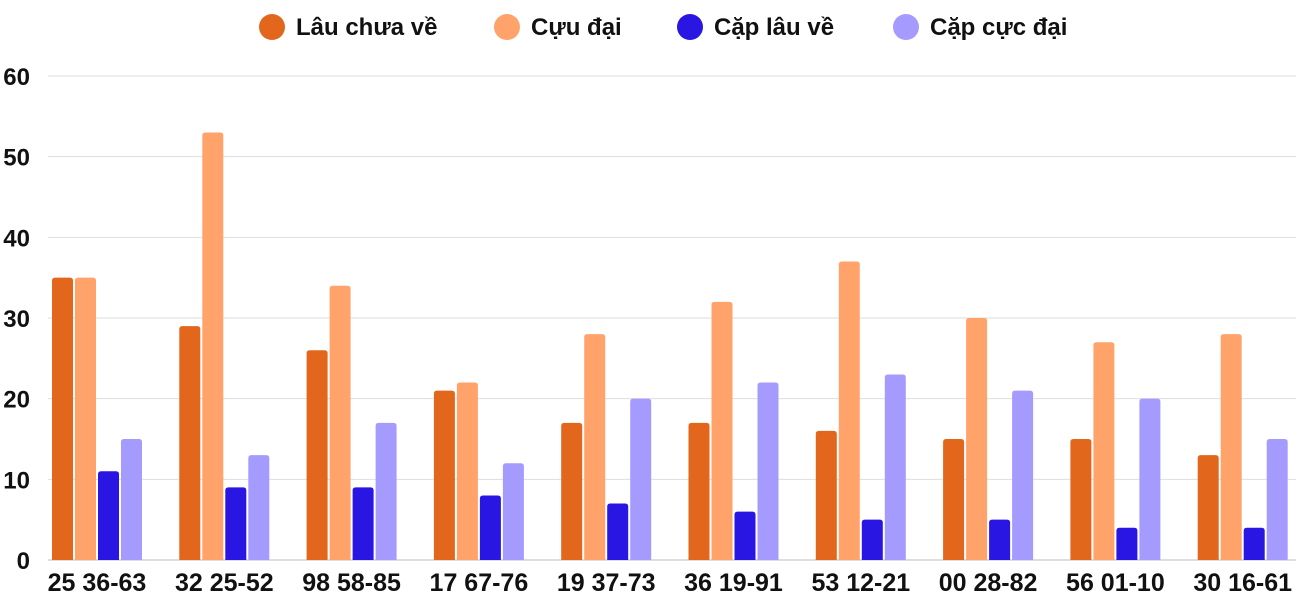 The height and width of the screenshot is (600, 1300). Describe the element at coordinates (366, 27) in the screenshot. I see `legend-label: Lâu chưa về` at that location.